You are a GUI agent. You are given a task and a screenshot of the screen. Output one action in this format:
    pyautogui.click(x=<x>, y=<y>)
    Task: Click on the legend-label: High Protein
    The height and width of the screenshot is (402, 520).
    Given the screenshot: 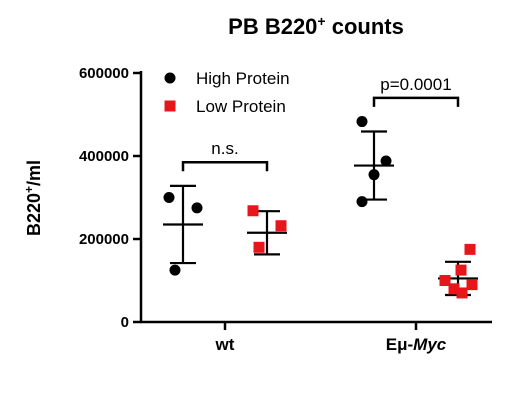 What is the action you would take?
    pyautogui.click(x=243, y=78)
    